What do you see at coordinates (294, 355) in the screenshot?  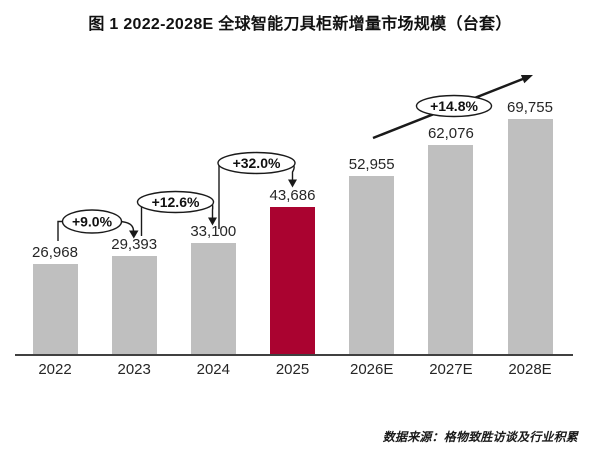 I see `x-axis-line` at bounding box center [294, 355].